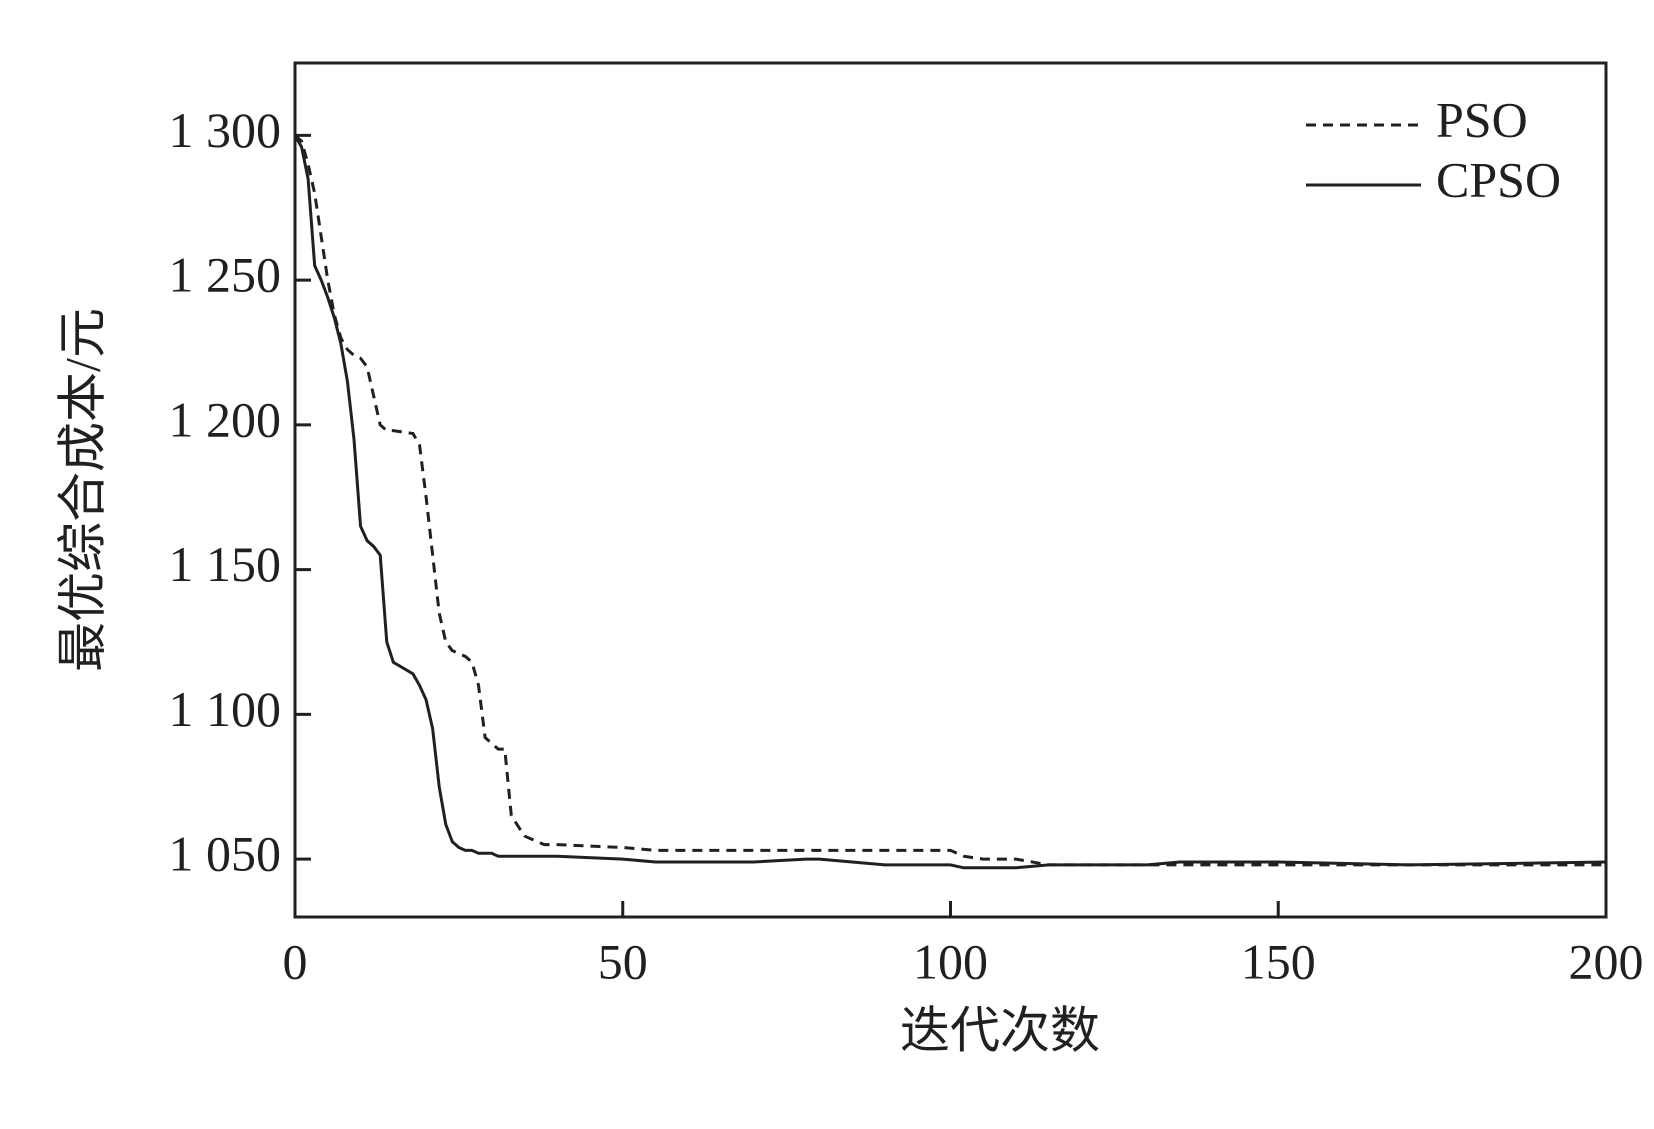 This screenshot has height=1129, width=1654. Describe the element at coordinates (1482, 119) in the screenshot. I see `legend-label: PSO` at that location.